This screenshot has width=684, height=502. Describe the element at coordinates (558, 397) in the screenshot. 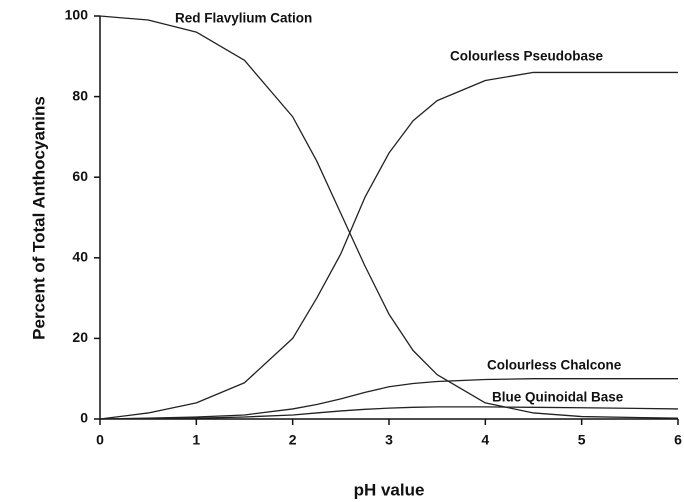

I see `series-label: Blue Quinoidal Base` at that location.